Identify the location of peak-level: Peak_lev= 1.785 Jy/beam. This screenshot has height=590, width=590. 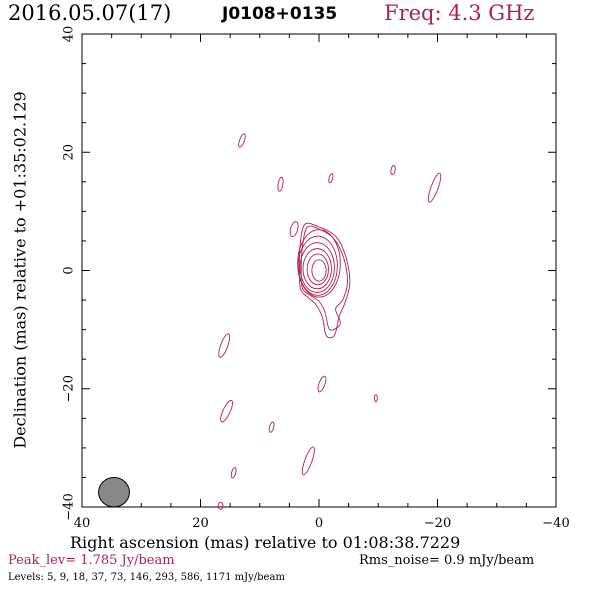
(91, 560).